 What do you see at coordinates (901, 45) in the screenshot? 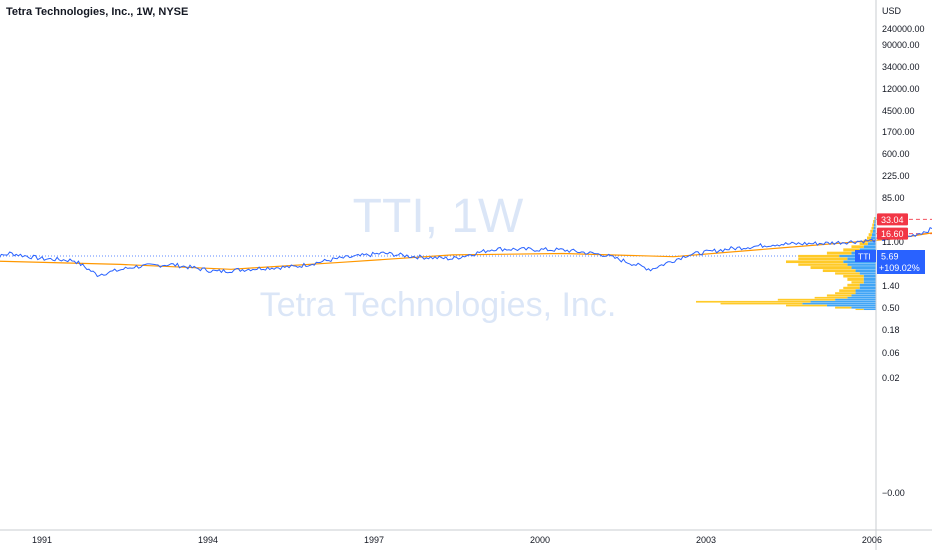
I see `price-tick-label: 90000.00` at bounding box center [901, 45].